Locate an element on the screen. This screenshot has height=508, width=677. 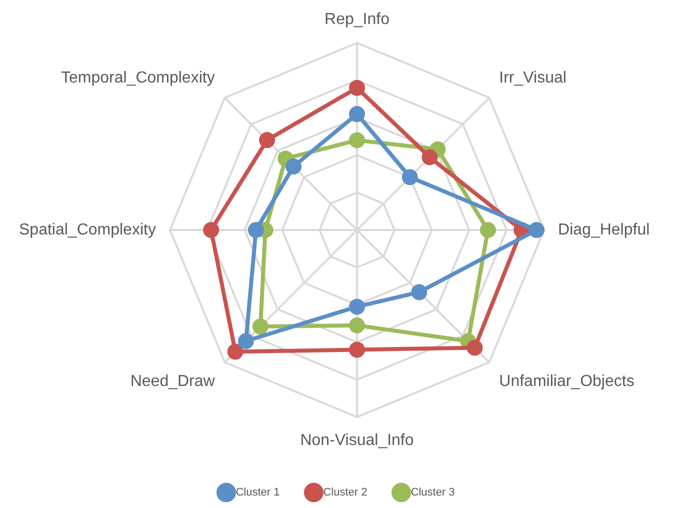
spoke-label: Irr_Visual is located at coordinates (532, 78).